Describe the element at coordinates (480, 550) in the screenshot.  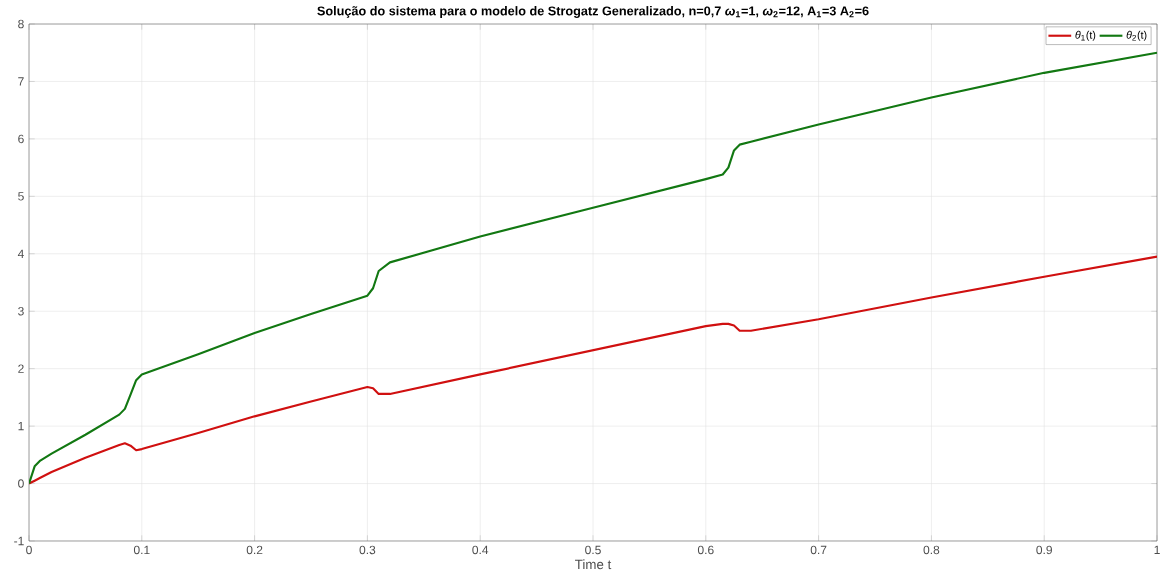
I see `x-tick-label: 0.4` at that location.